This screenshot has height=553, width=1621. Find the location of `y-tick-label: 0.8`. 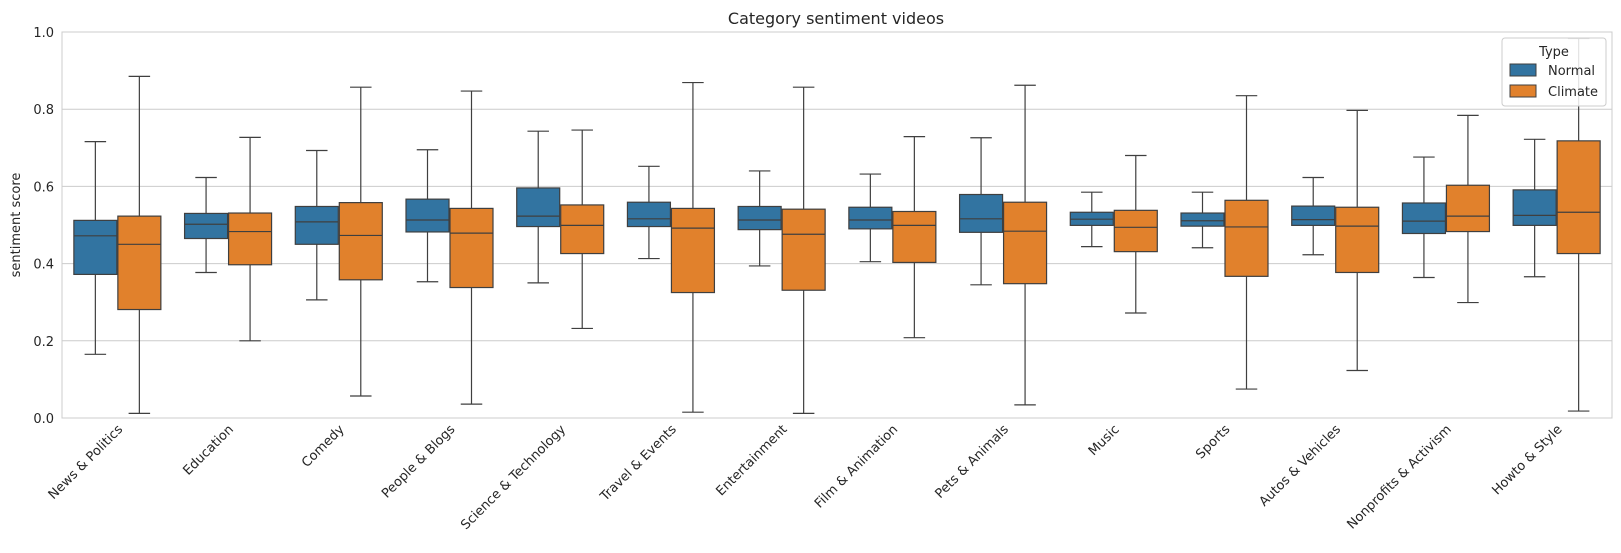

y-tick-label: 0.8 is located at coordinates (43, 110).